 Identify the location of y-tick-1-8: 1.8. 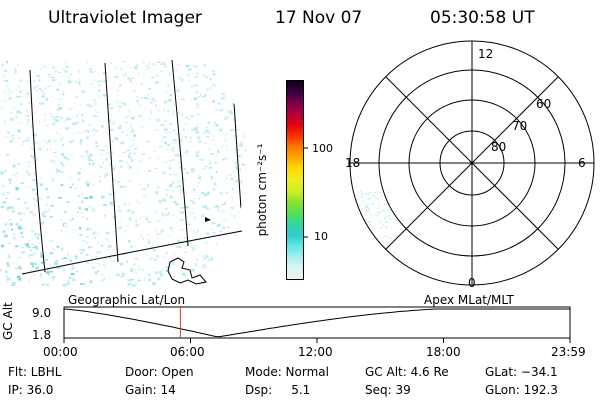
(42, 335).